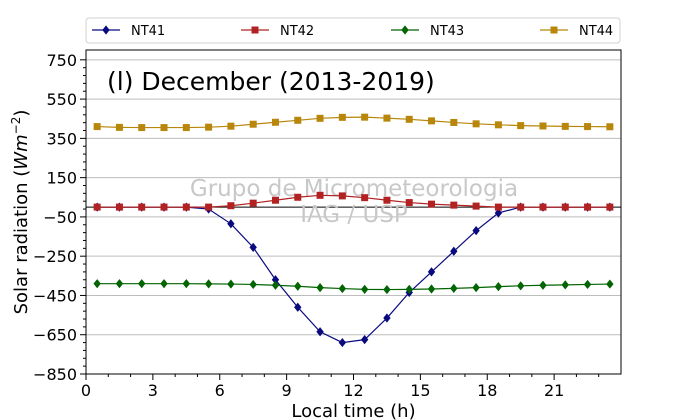 The image size is (690, 420). I want to click on x-axis-label: Local time (h), so click(353, 410).